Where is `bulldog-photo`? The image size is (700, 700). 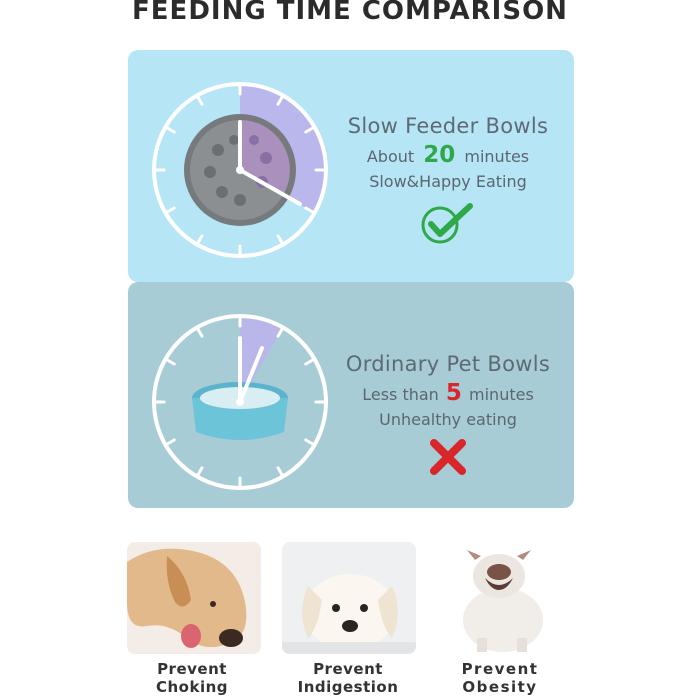 bulldog-photo is located at coordinates (504, 598).